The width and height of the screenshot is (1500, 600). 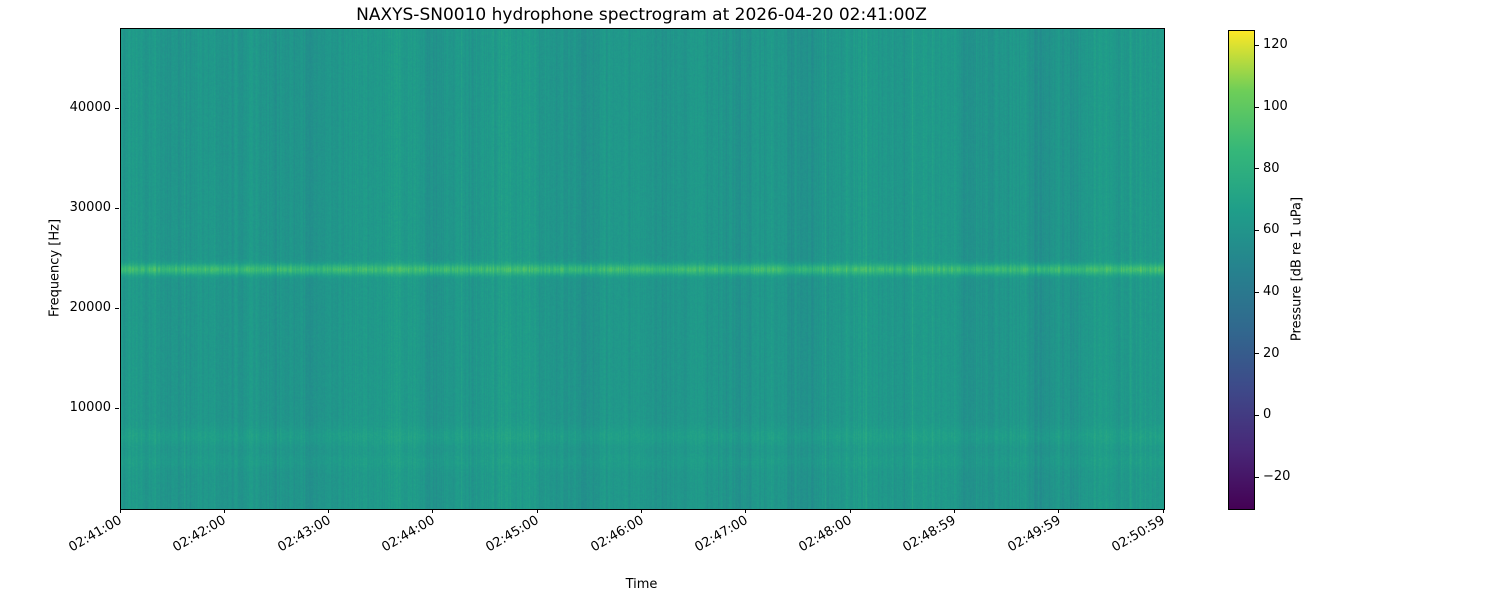 What do you see at coordinates (1271, 353) in the screenshot?
I see `colorbar-tick-label: 20` at bounding box center [1271, 353].